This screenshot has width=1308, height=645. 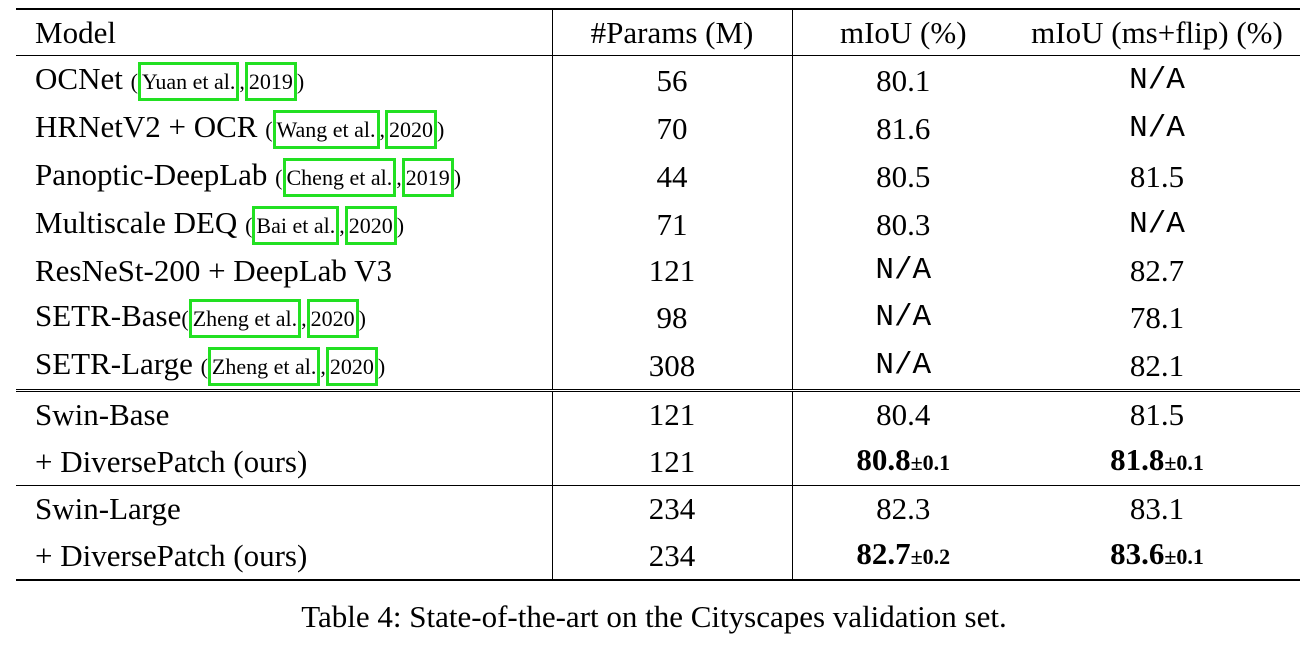 I want to click on citation-author-link: Wang et al., so click(x=326, y=129).